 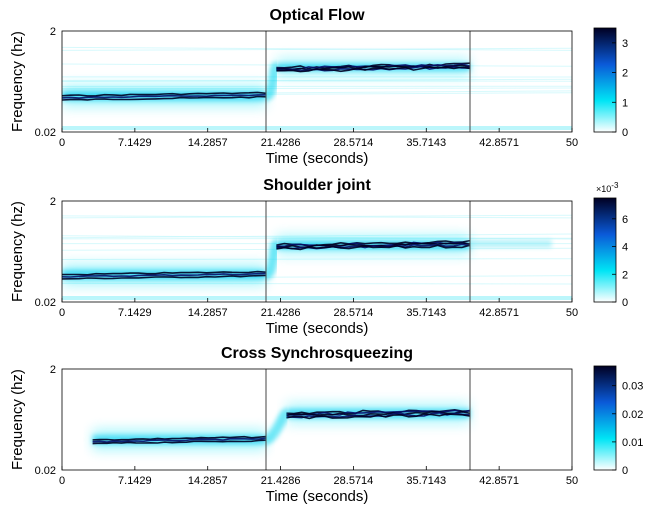 I want to click on colorbar-tick-label: 4, so click(x=625, y=248).